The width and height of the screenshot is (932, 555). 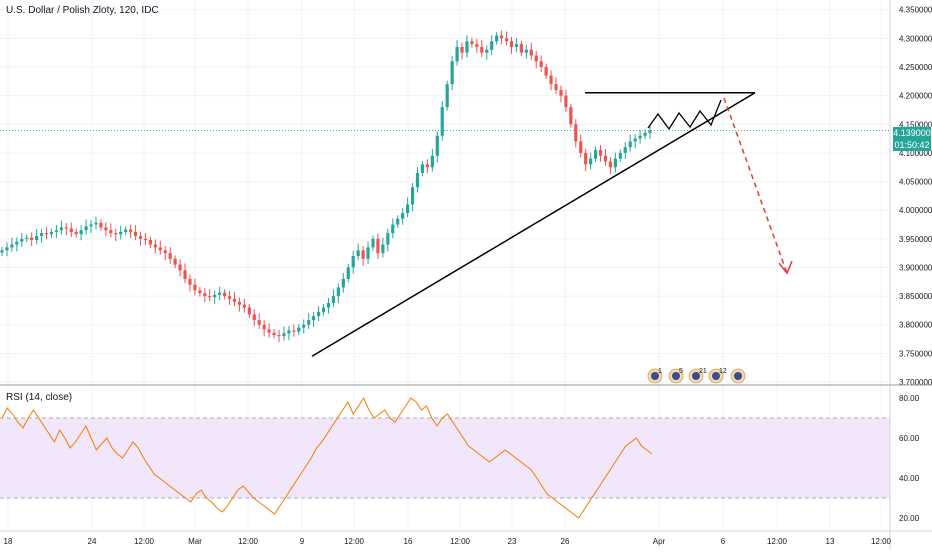 I want to click on time-tick-label: 23, so click(x=512, y=541).